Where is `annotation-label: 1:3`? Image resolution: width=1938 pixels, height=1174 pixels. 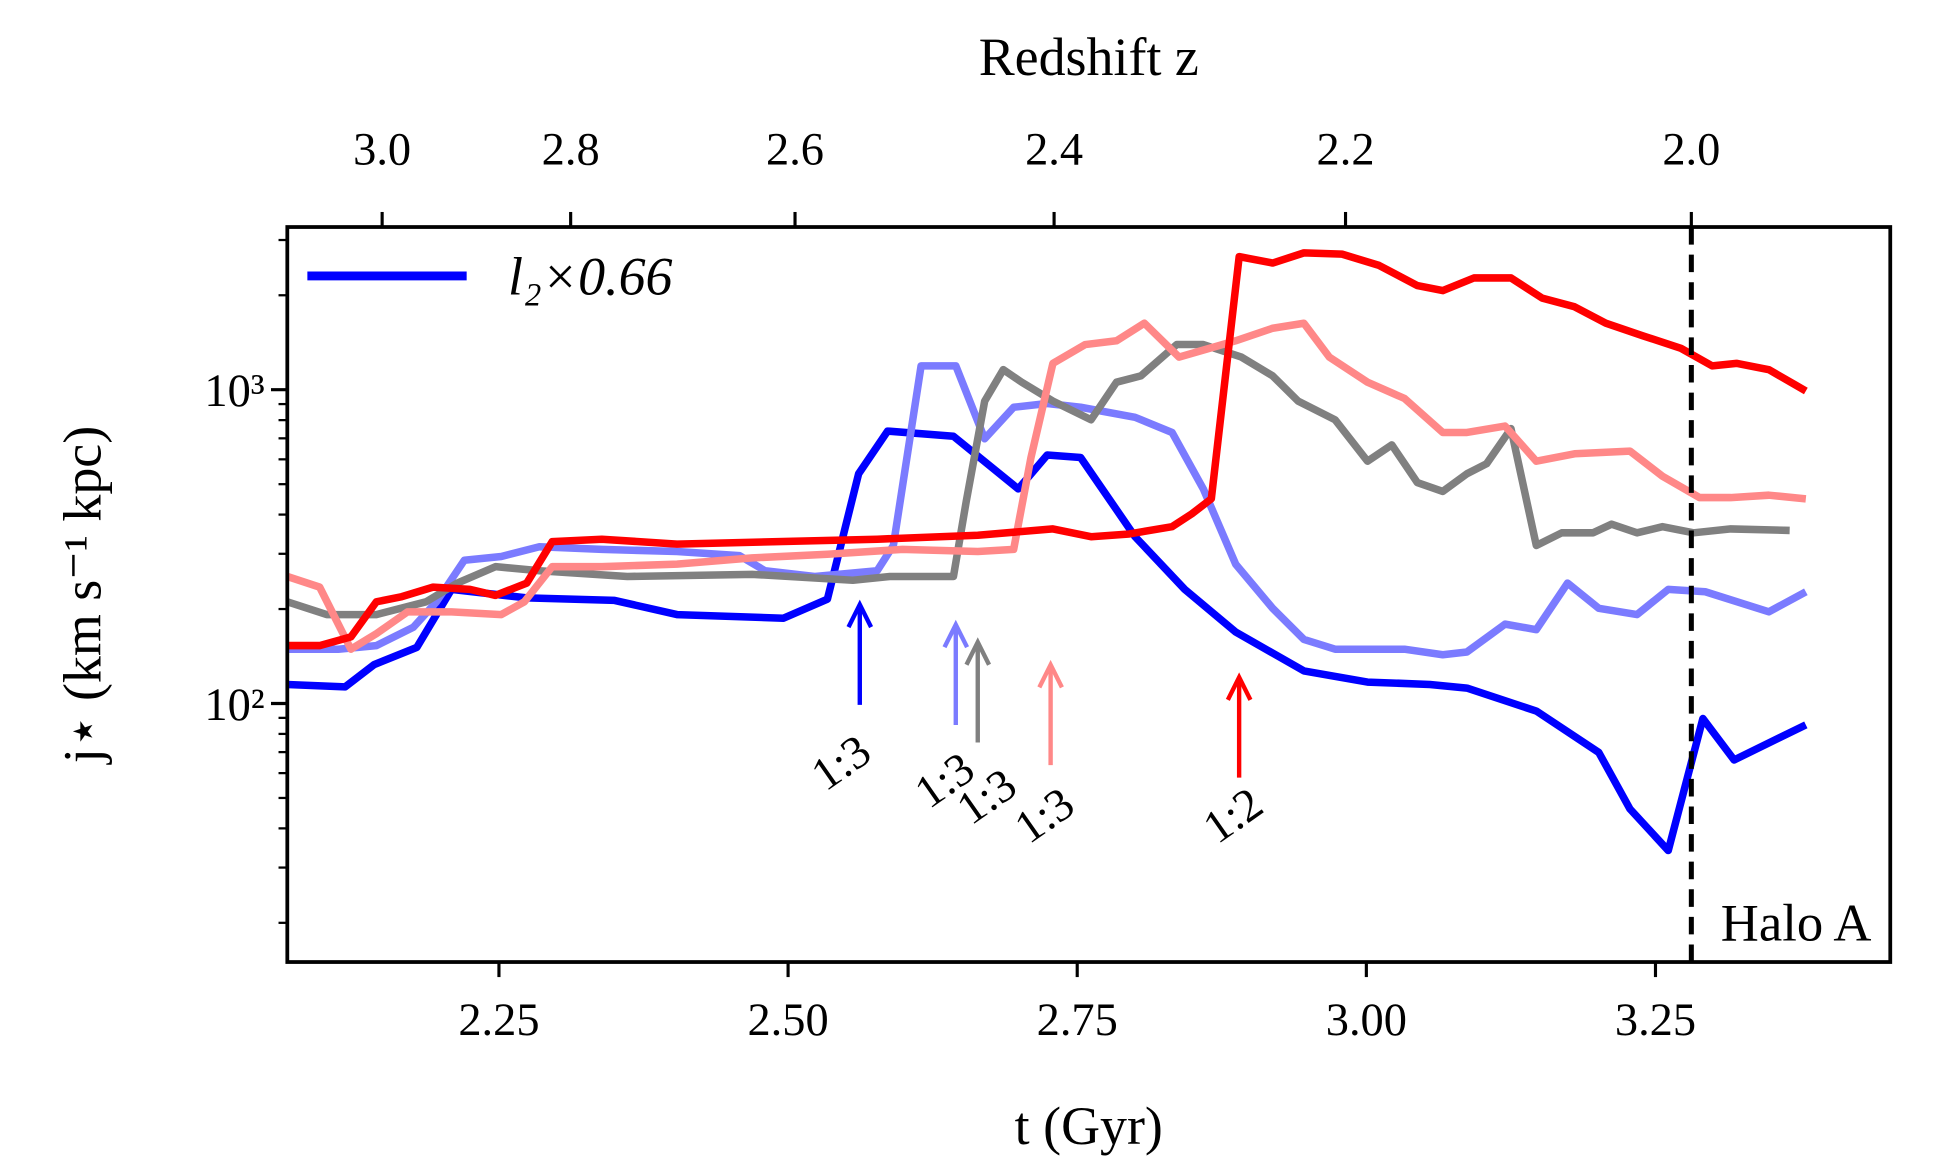 annotation-label: 1:3 is located at coordinates (842, 763).